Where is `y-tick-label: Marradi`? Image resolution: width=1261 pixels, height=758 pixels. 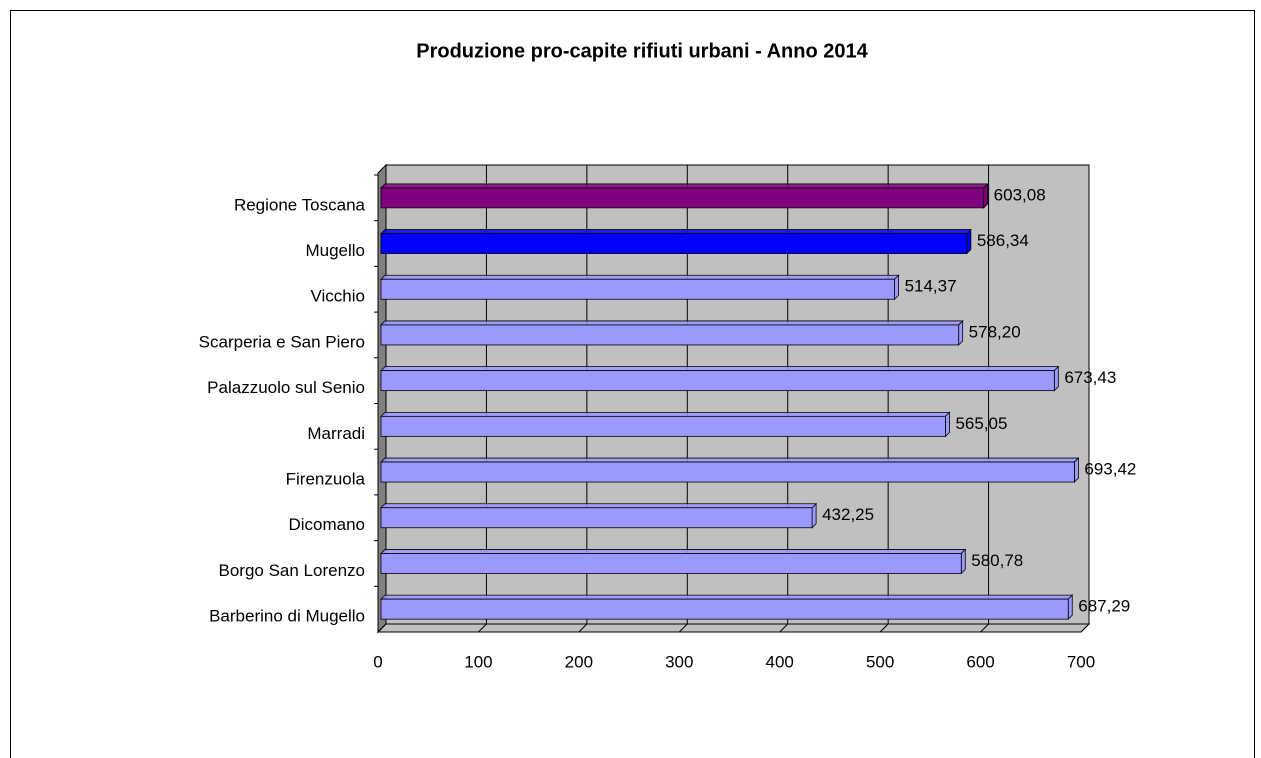 y-tick-label: Marradi is located at coordinates (336, 433).